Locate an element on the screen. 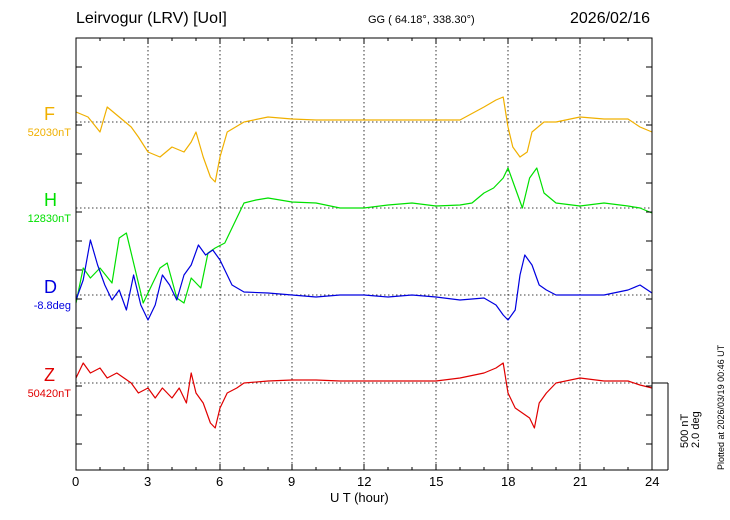 This screenshot has height=520, width=730. date-label: 2026/02/16 is located at coordinates (610, 18).